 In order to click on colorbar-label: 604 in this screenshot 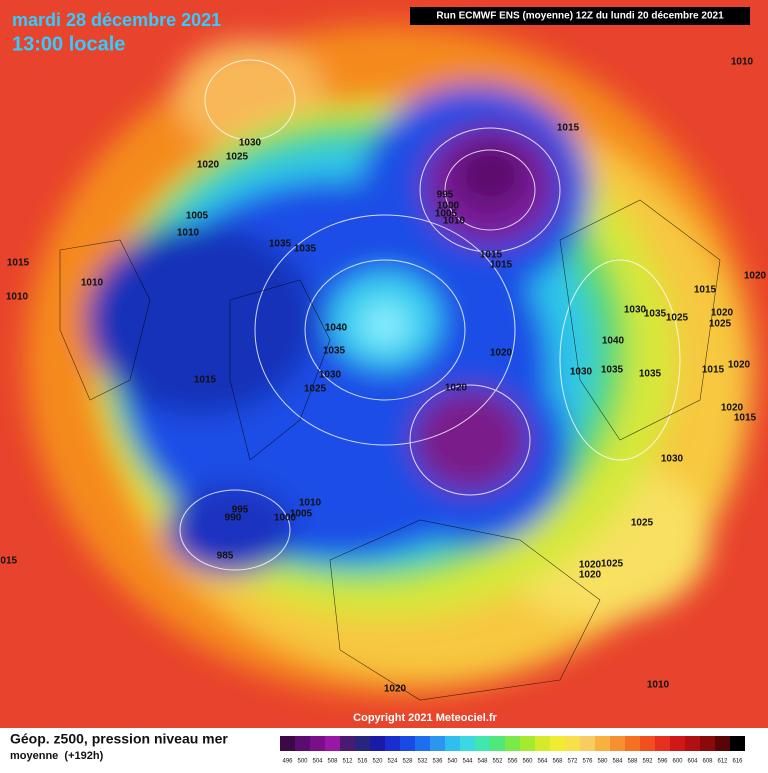, I will do `click(692, 762)`.